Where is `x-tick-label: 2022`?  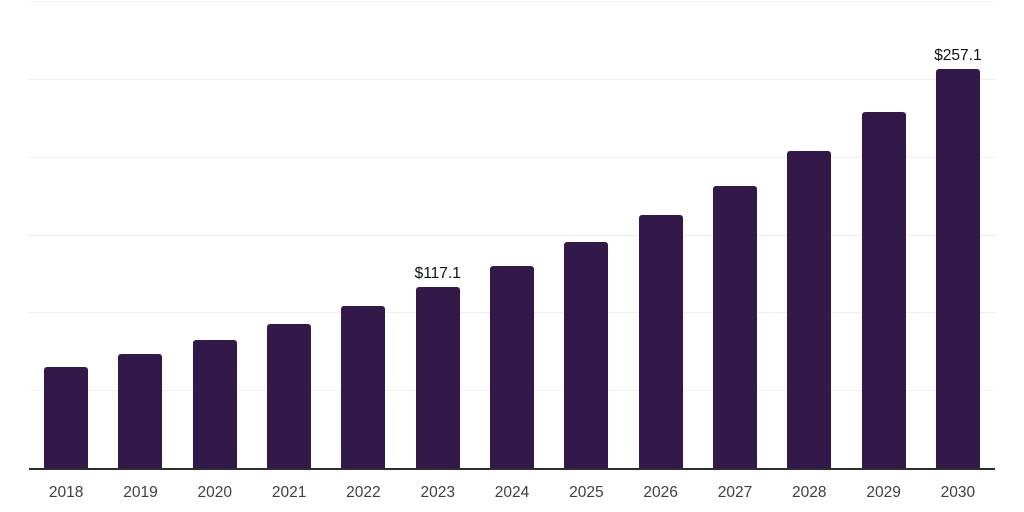
x-tick-label: 2022 is located at coordinates (363, 492).